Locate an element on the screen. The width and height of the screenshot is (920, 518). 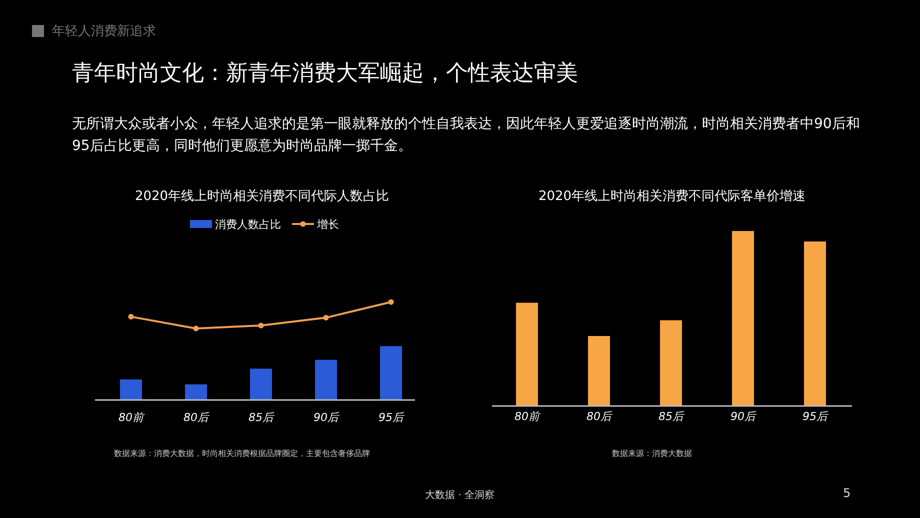
legend-label: 增长 is located at coordinates (327, 224).